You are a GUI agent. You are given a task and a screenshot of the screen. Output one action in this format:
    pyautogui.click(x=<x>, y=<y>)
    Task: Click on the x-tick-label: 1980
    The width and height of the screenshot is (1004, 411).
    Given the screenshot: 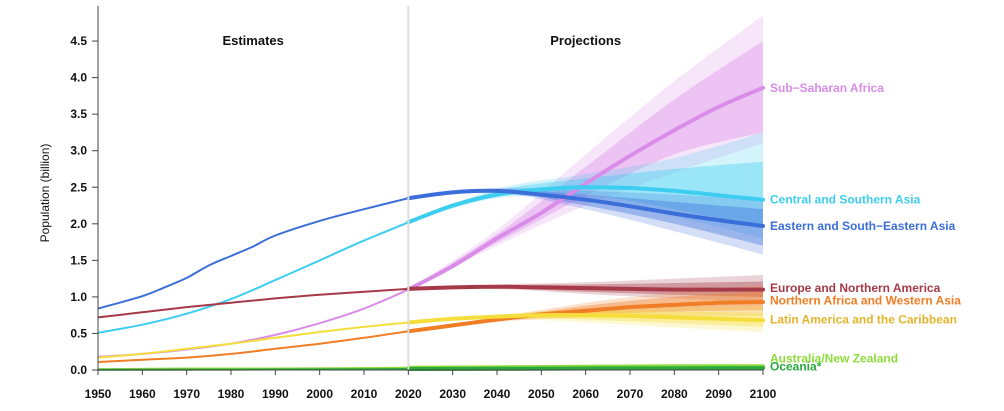 What is the action you would take?
    pyautogui.click(x=231, y=394)
    